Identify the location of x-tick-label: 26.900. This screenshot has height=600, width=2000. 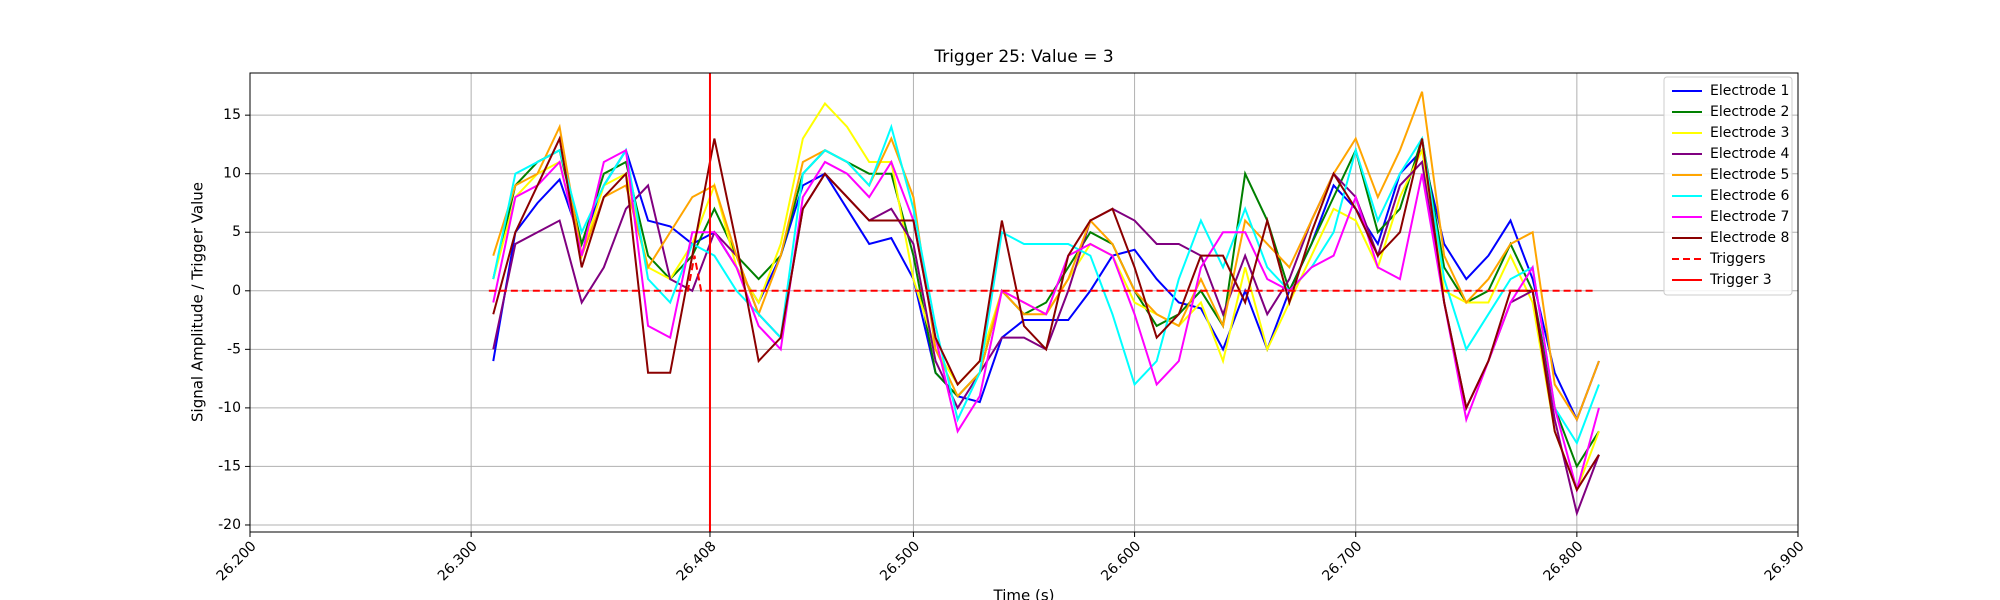
(1785, 561).